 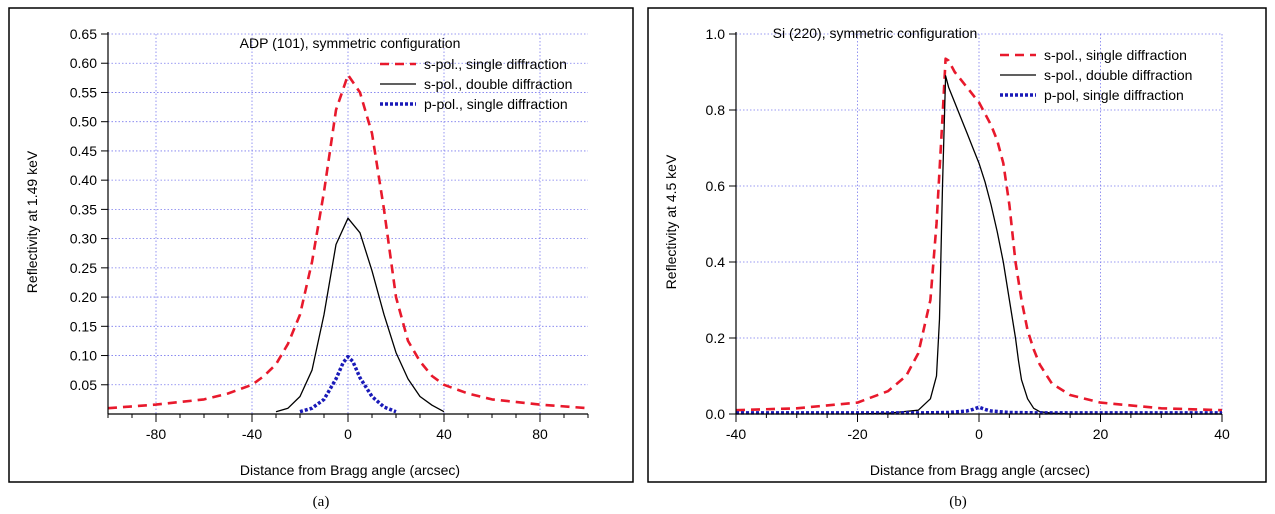 I want to click on chart-b-title: Si (220), symmetric configuration, so click(x=875, y=33).